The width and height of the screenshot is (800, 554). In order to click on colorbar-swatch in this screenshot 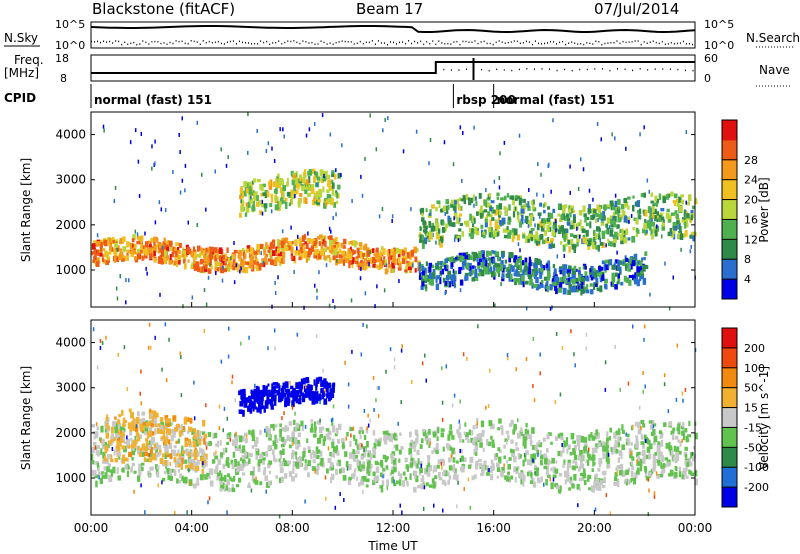, I will do `click(729, 150)`.